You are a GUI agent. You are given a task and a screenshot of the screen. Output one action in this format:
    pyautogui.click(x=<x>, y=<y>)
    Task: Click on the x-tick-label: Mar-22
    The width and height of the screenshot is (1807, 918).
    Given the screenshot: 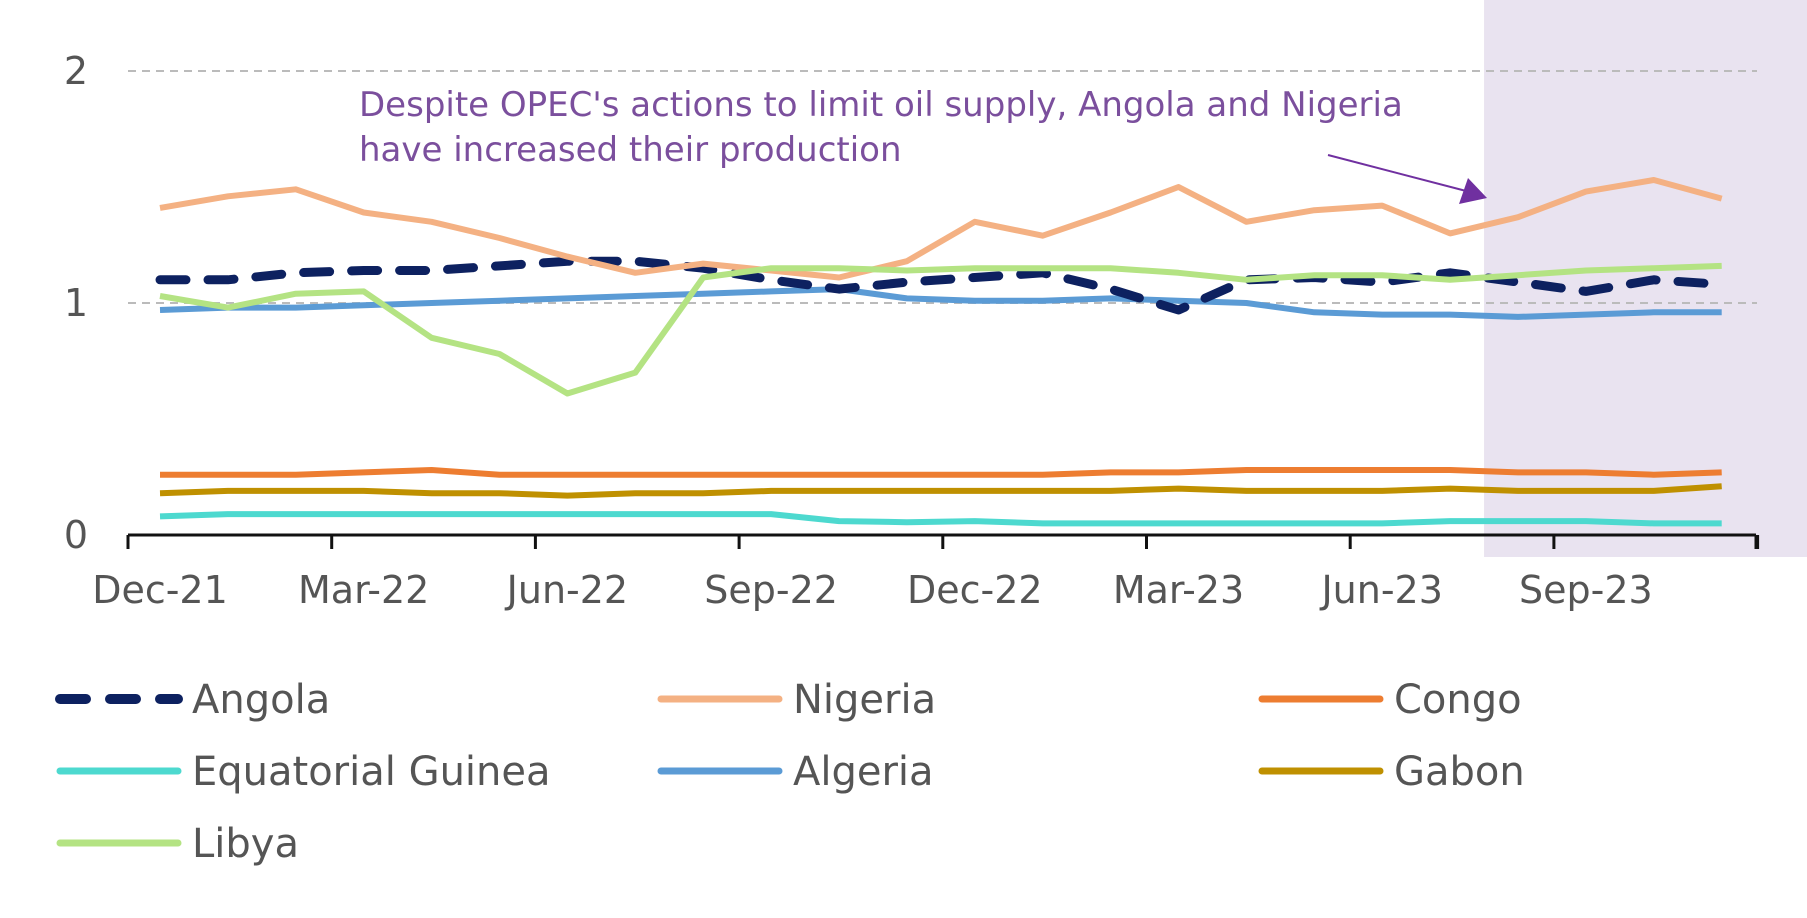 What is the action you would take?
    pyautogui.click(x=363, y=590)
    